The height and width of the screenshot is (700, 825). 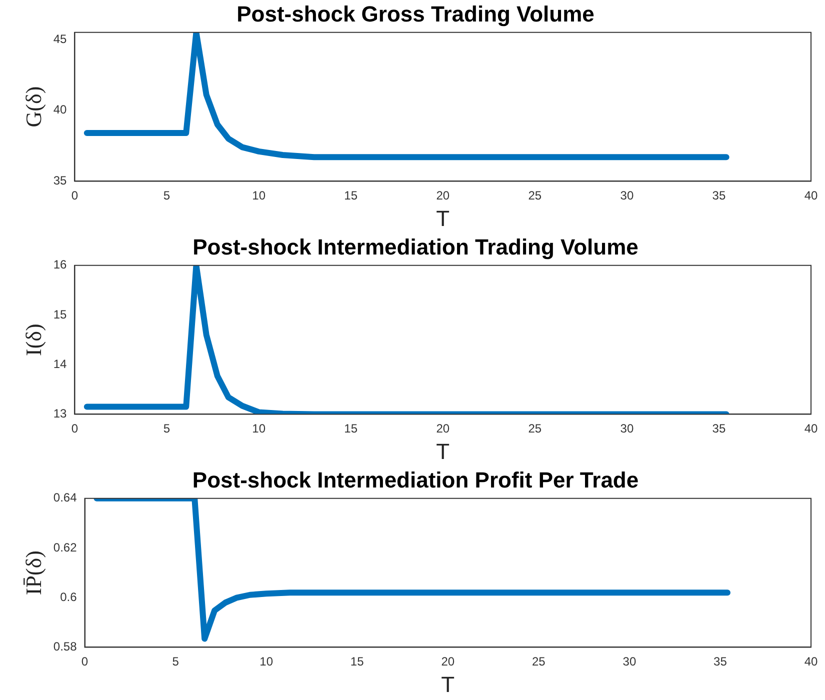 What do you see at coordinates (60, 265) in the screenshot?
I see `y-tick-label: 16` at bounding box center [60, 265].